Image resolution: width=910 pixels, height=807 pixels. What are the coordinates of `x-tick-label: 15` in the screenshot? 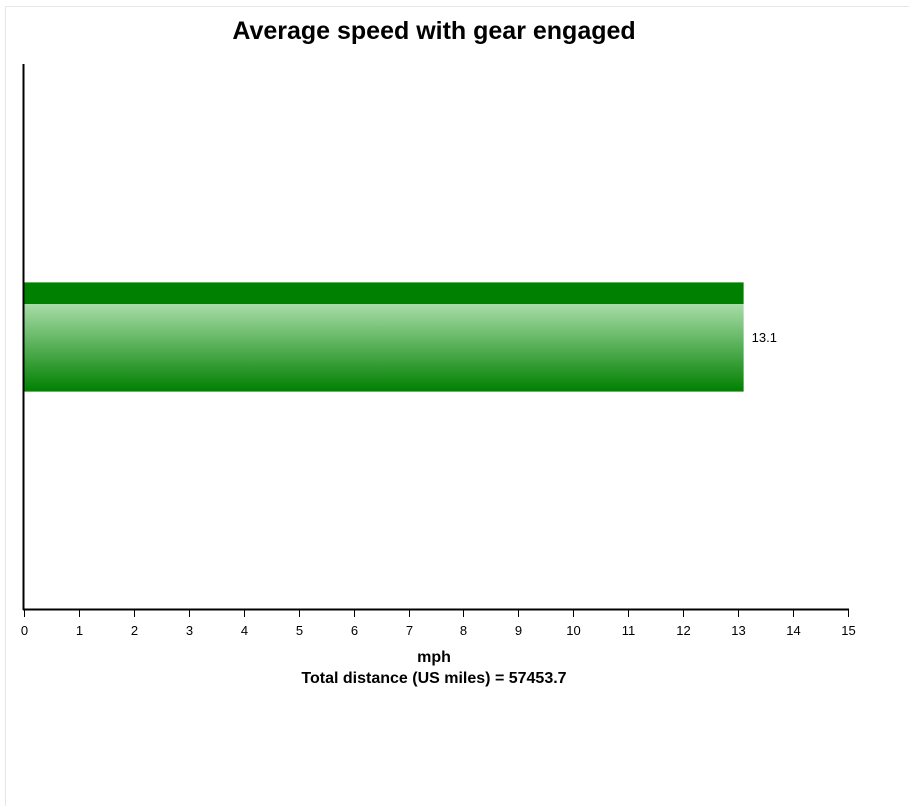 It's located at (848, 630).